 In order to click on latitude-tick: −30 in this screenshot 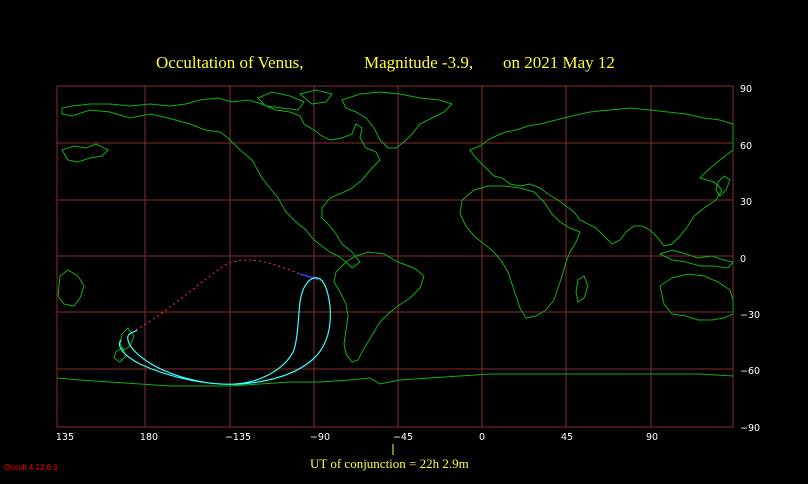, I will do `click(750, 315)`.